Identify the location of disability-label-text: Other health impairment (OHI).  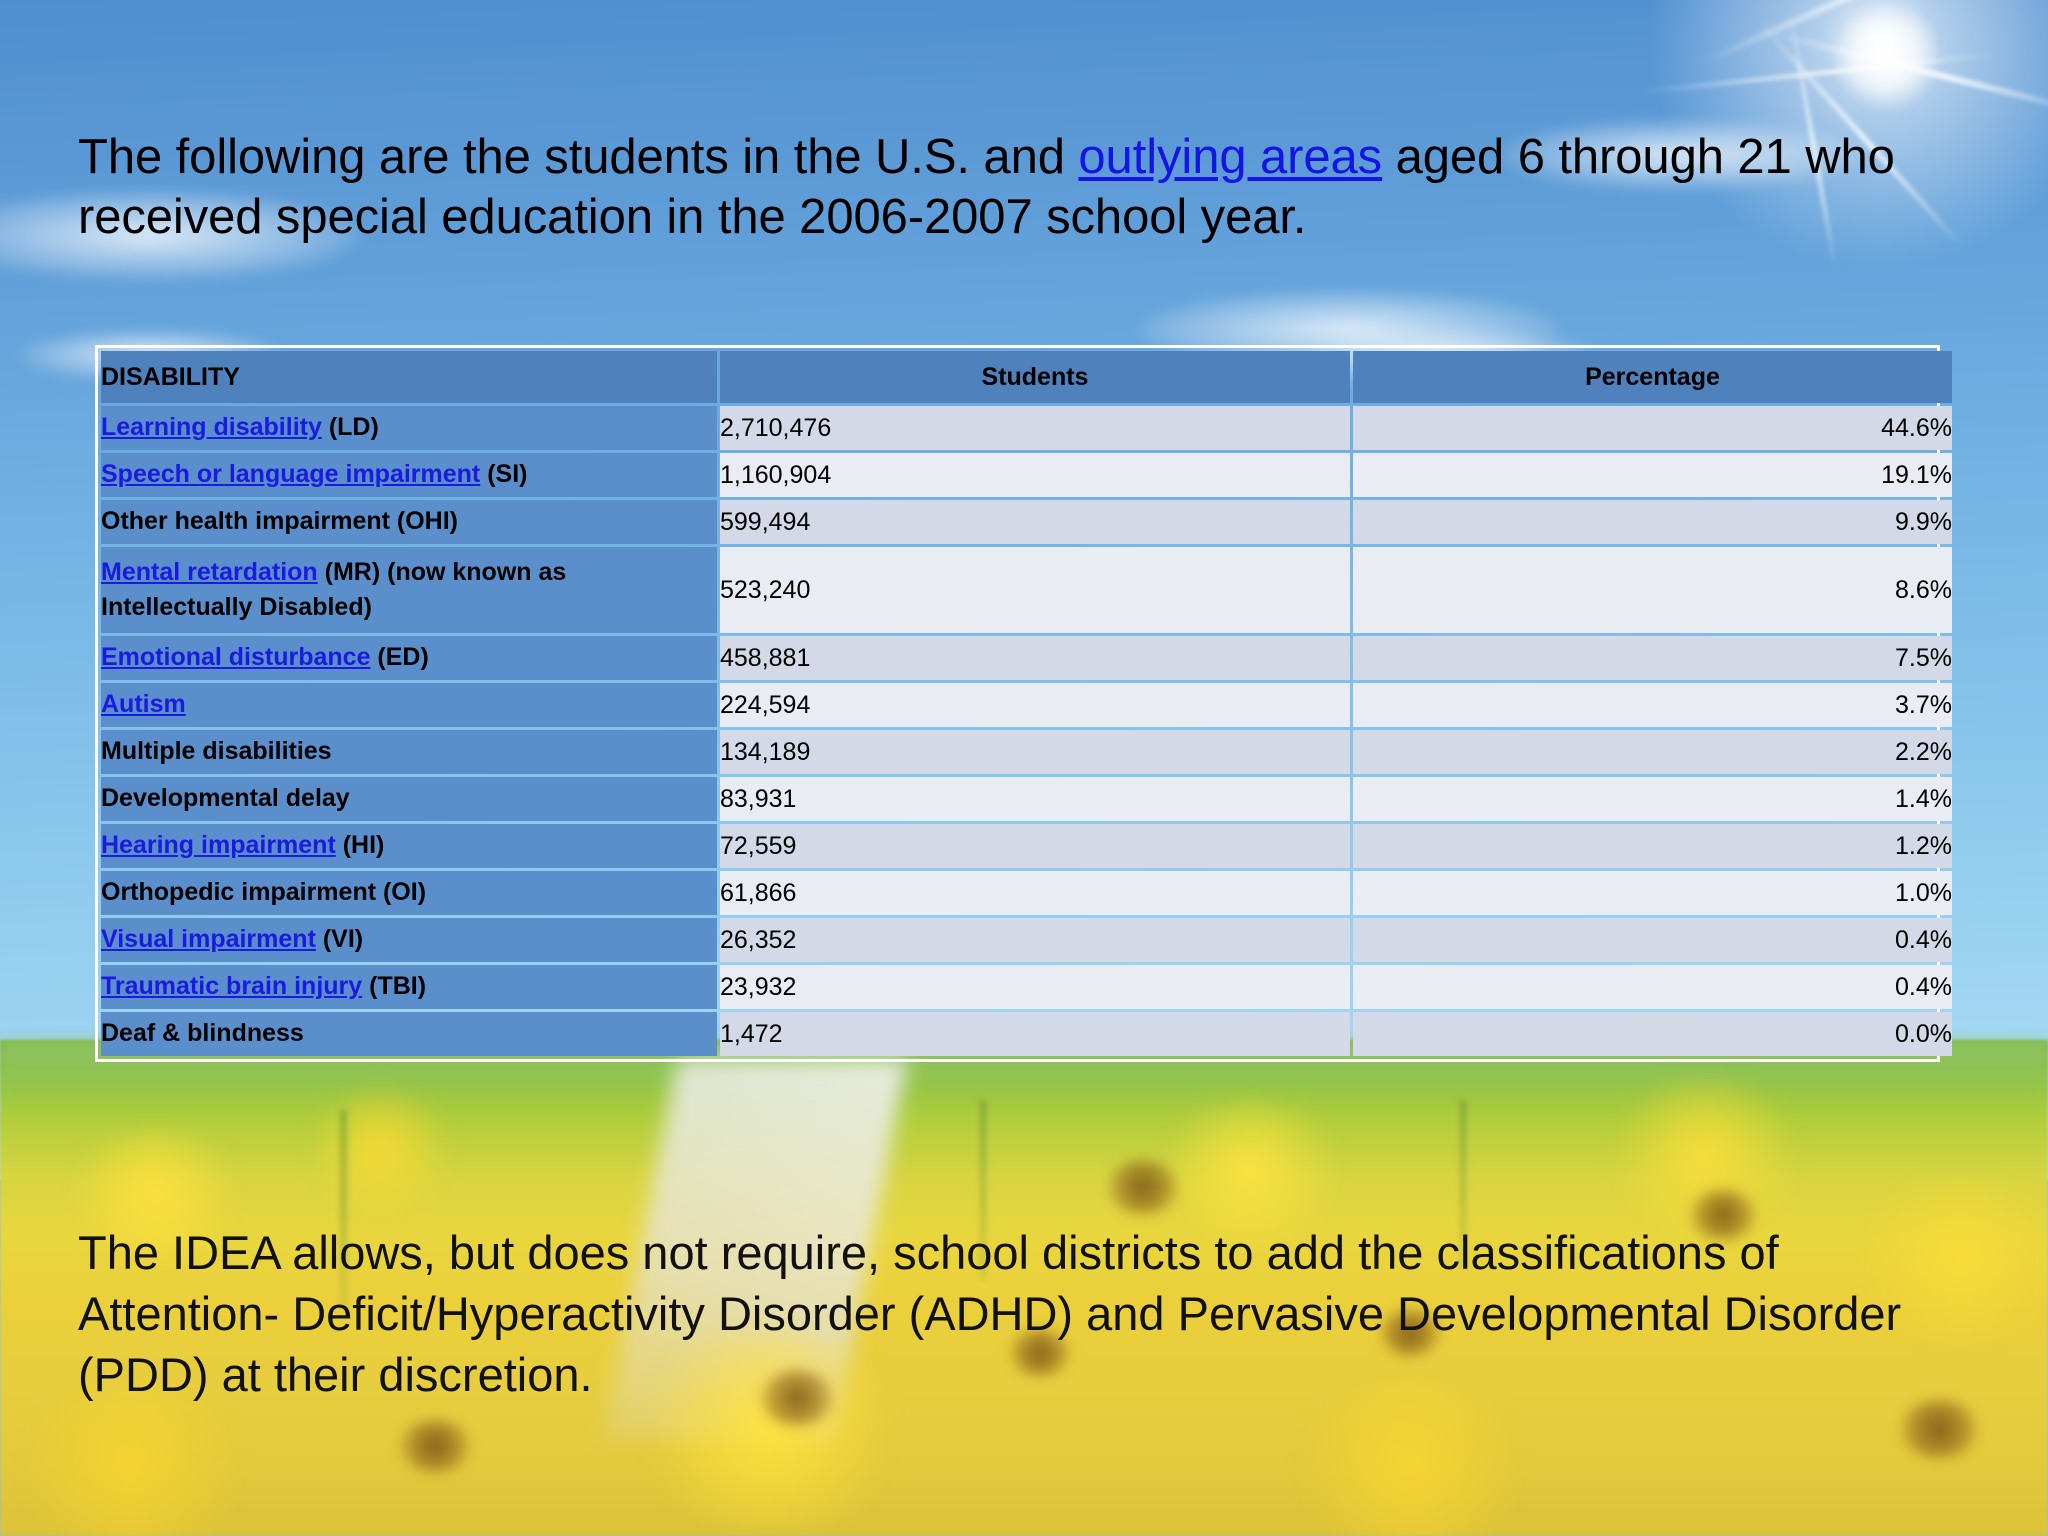
(279, 521).